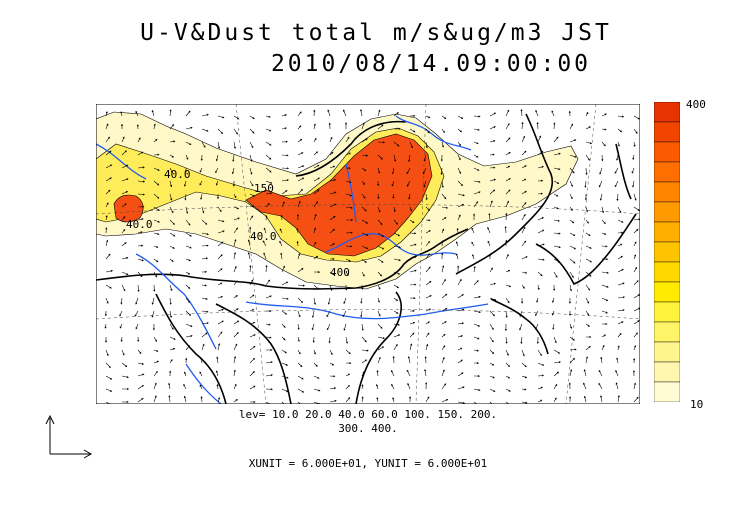 Image resolution: width=752 pixels, height=532 pixels. What do you see at coordinates (69, 436) in the screenshot?
I see `reference-vector-icon` at bounding box center [69, 436].